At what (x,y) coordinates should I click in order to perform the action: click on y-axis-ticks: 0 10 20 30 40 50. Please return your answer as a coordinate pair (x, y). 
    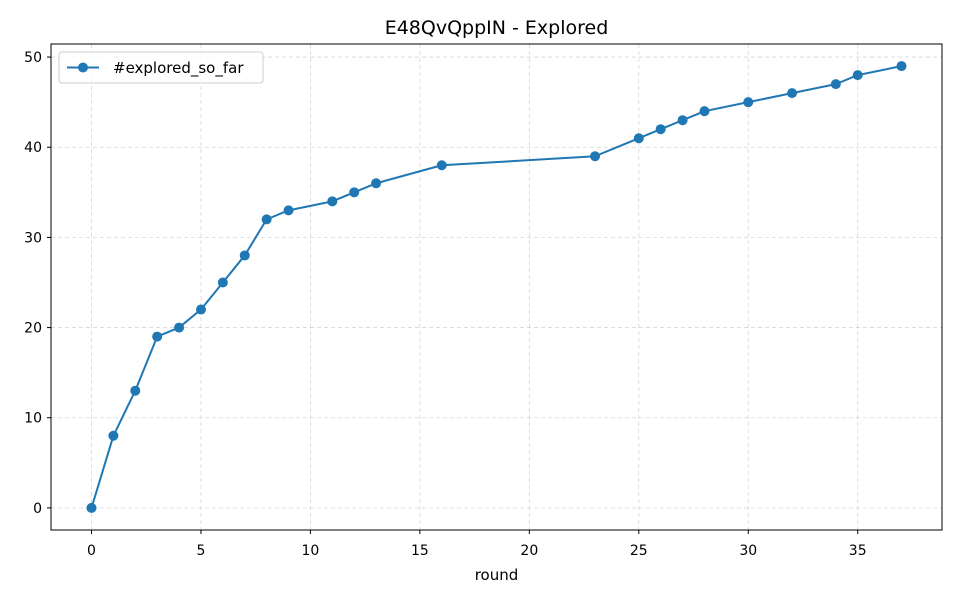
    Looking at the image, I should click on (37, 283).